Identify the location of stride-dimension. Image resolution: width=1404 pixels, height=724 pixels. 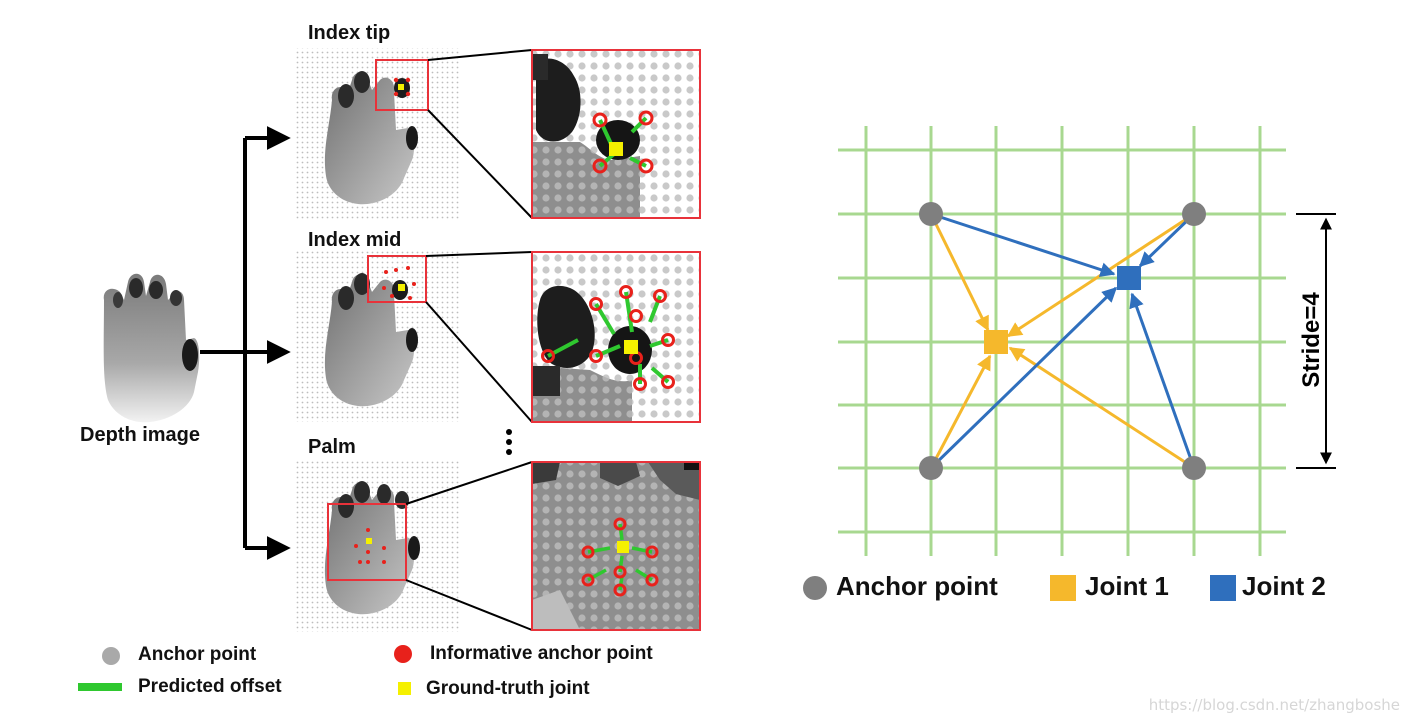
(1316, 341).